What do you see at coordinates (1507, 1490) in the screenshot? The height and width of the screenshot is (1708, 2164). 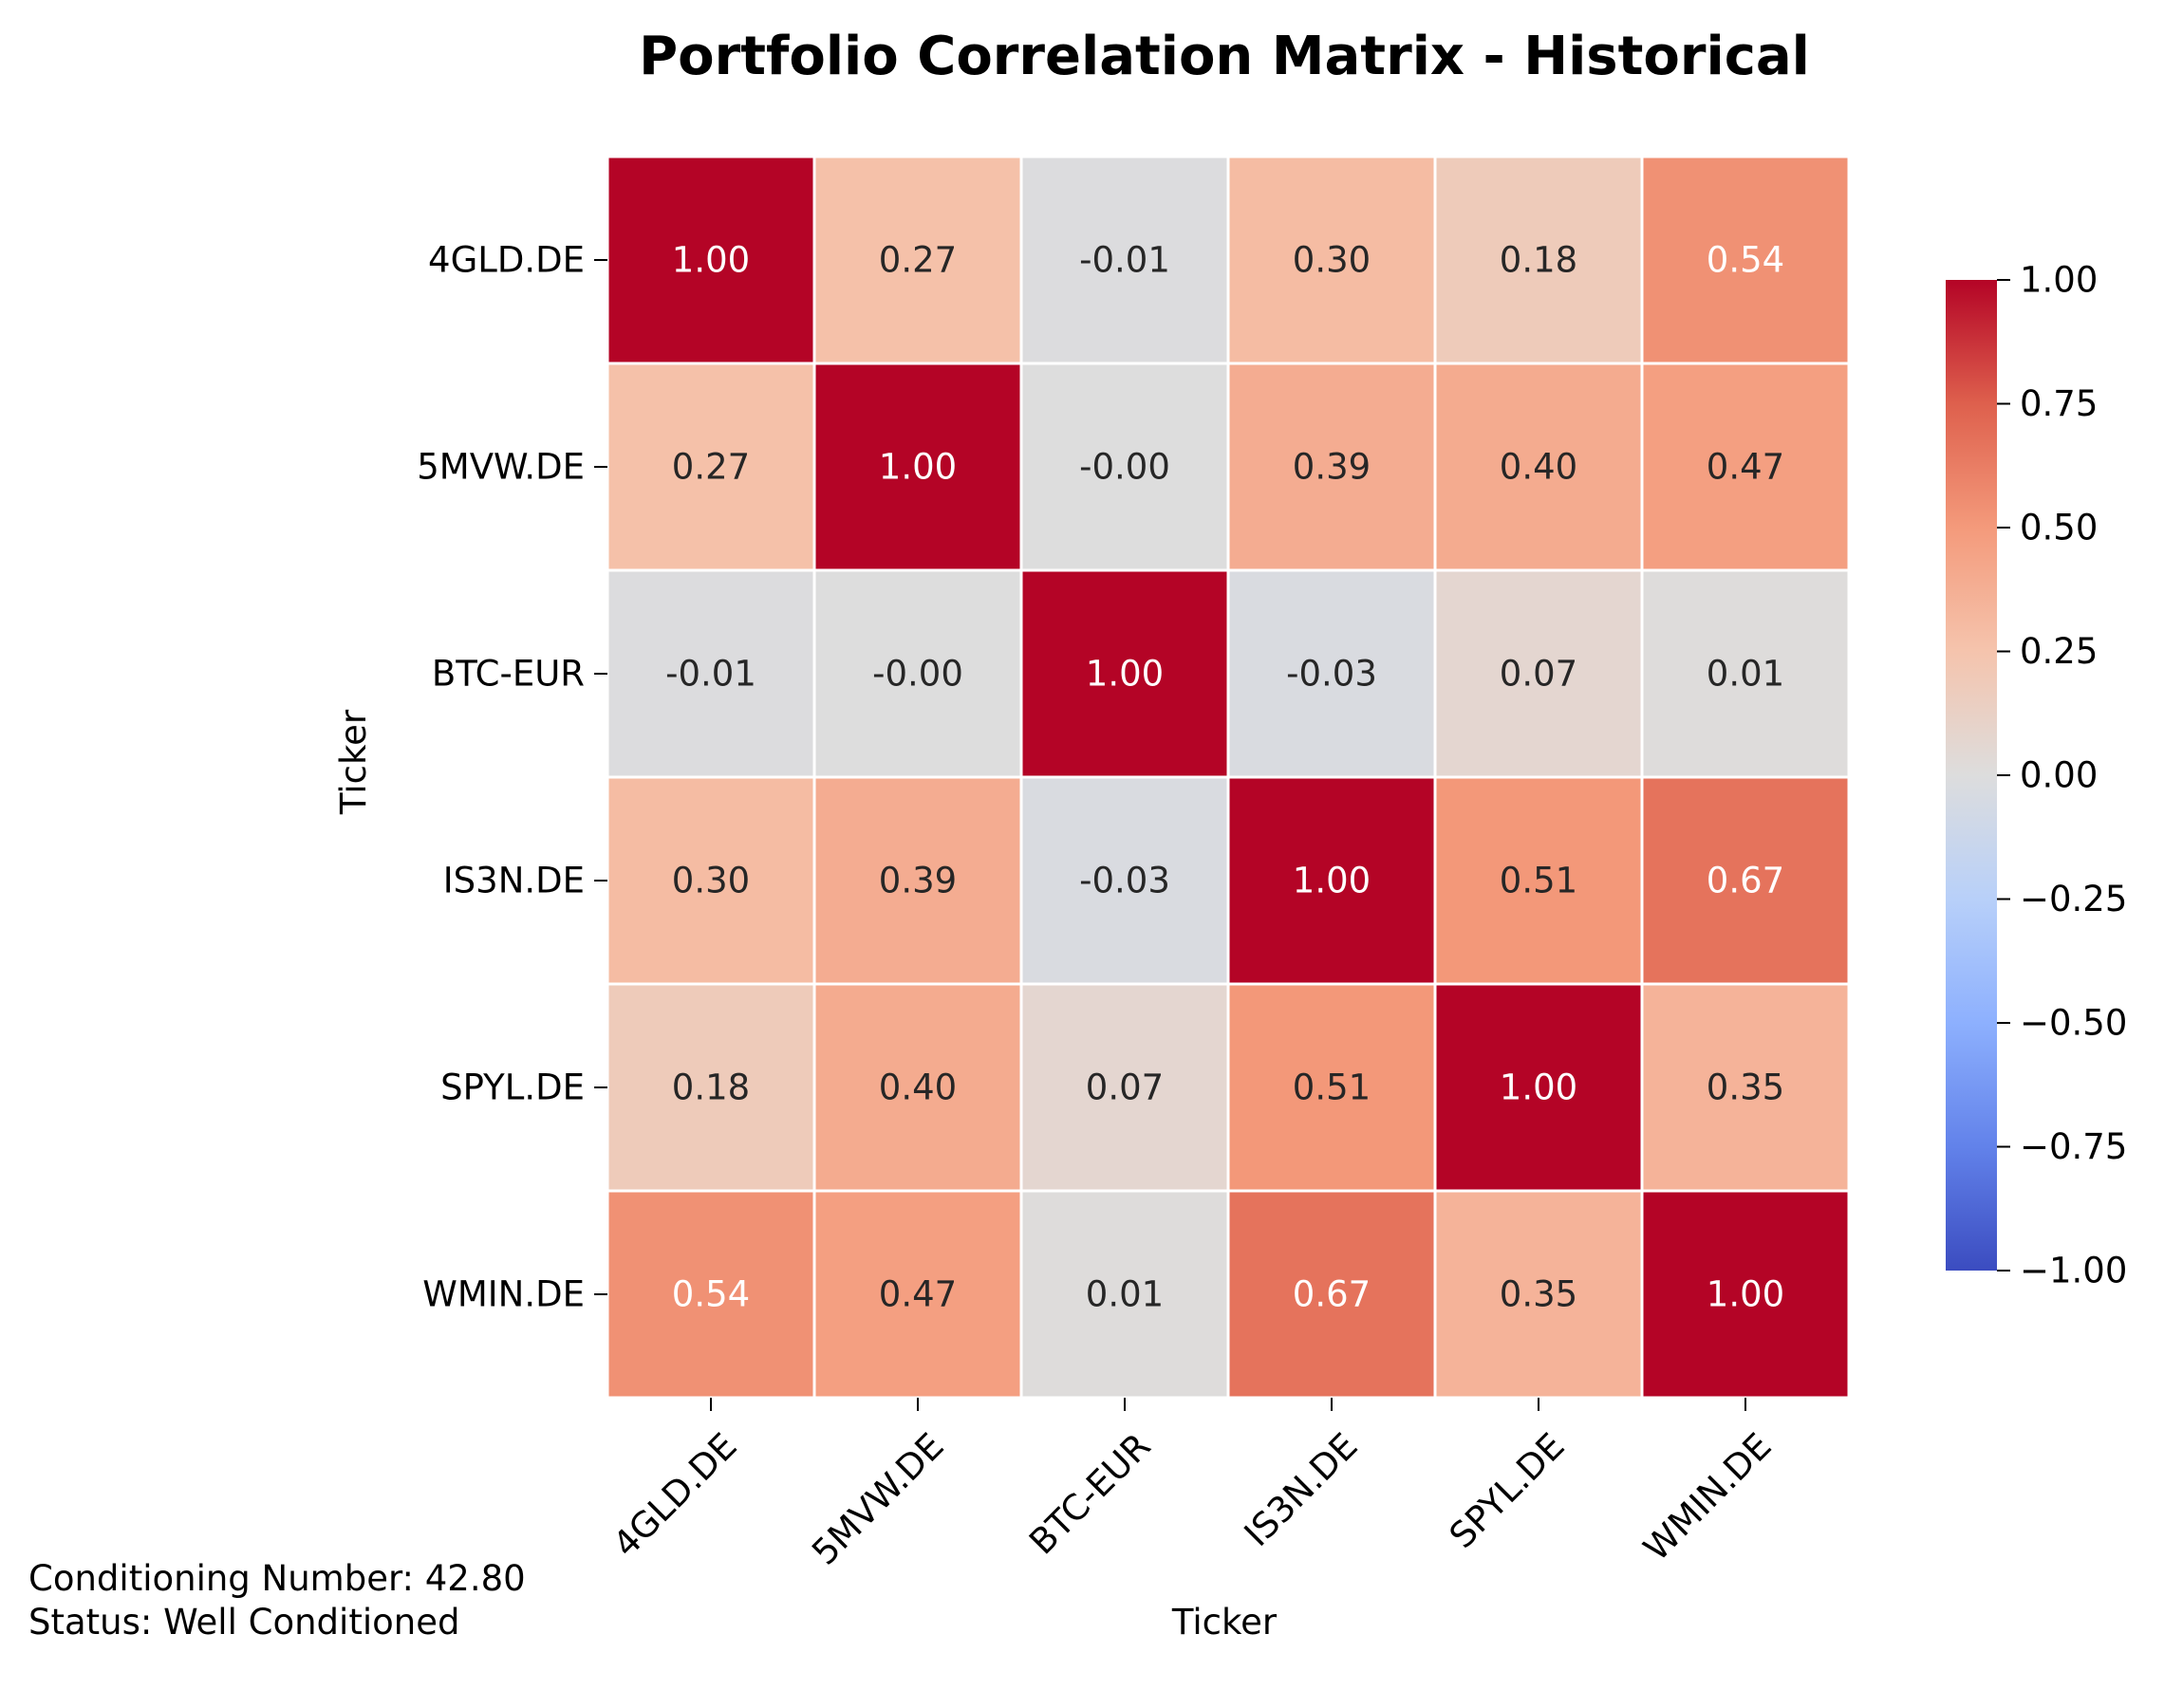 I see `x-tick-label-4: SPYL.DE` at bounding box center [1507, 1490].